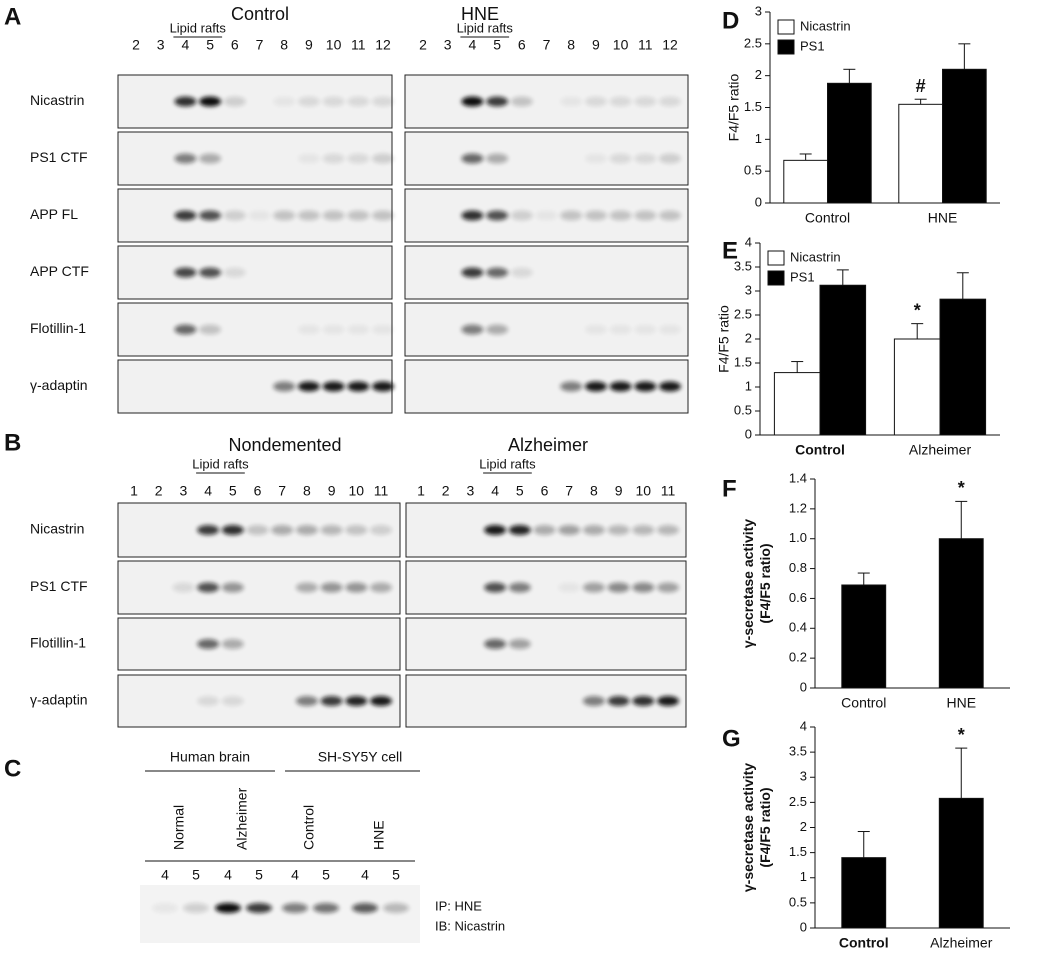  What do you see at coordinates (820, 450) in the screenshot?
I see `x-tick-label: Control` at bounding box center [820, 450].